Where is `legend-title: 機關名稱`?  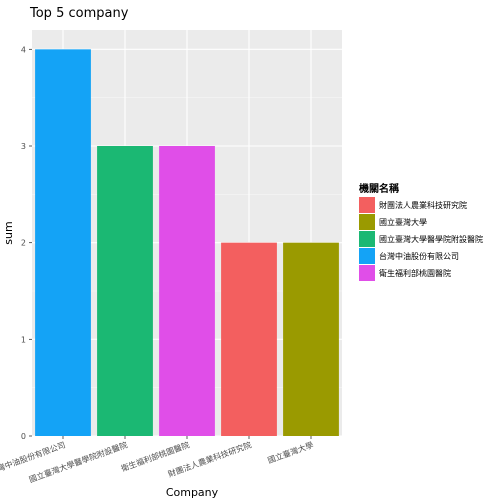
legend-title: 機關名稱 is located at coordinates (379, 188).